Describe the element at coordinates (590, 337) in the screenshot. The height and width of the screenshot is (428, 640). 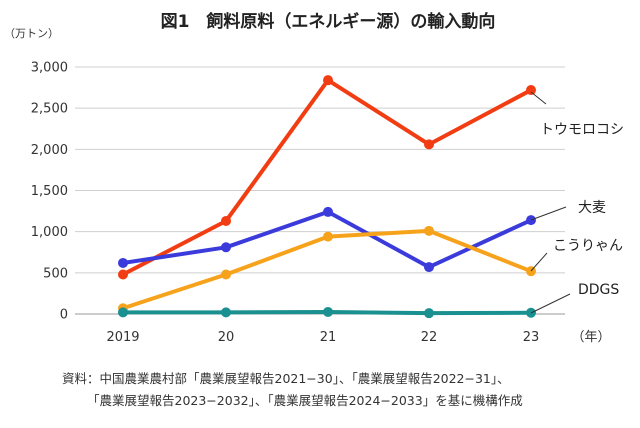
I see `x-unit-label: （年）` at that location.